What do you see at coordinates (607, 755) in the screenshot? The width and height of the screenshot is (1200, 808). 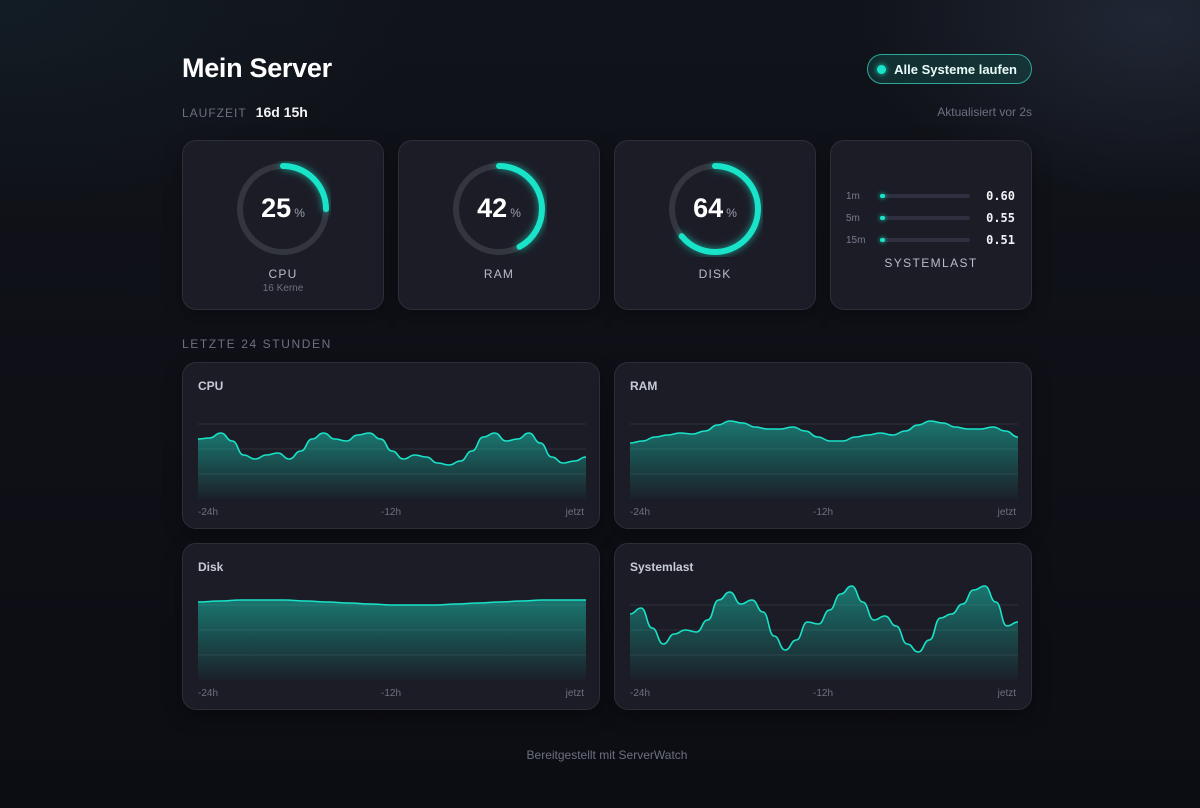 I see `footer: Bereitgestellt mit ServerWatch` at bounding box center [607, 755].